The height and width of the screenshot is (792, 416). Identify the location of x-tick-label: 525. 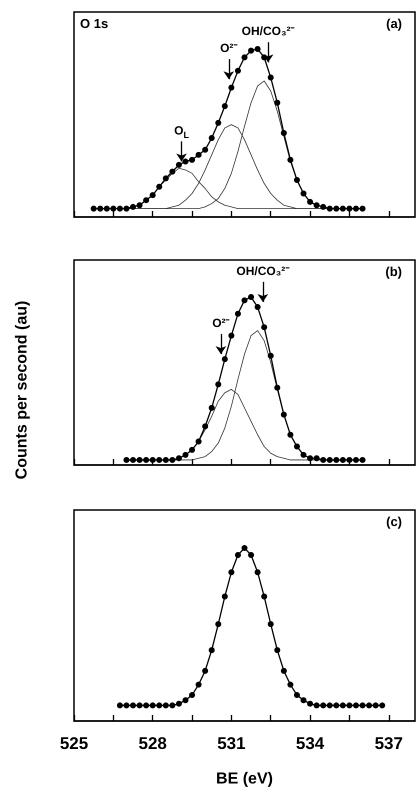
(74, 743).